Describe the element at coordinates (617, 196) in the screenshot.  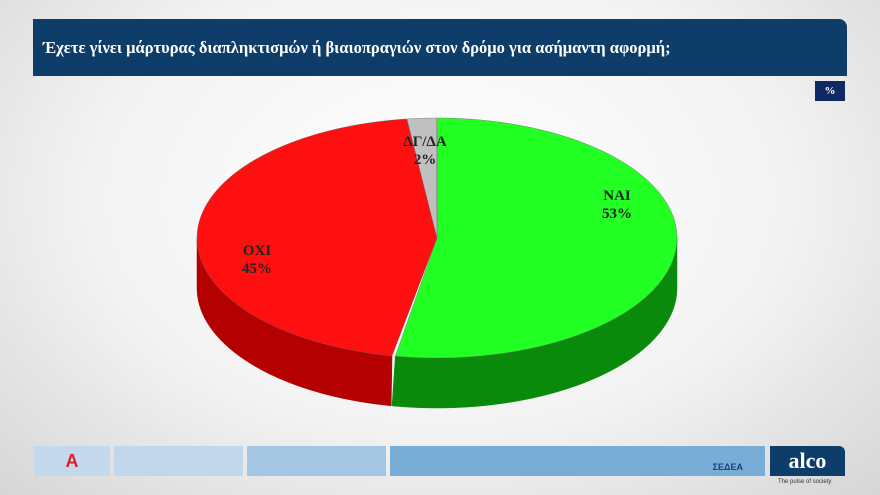
I see `slice-label-0: ΝΑΙ` at that location.